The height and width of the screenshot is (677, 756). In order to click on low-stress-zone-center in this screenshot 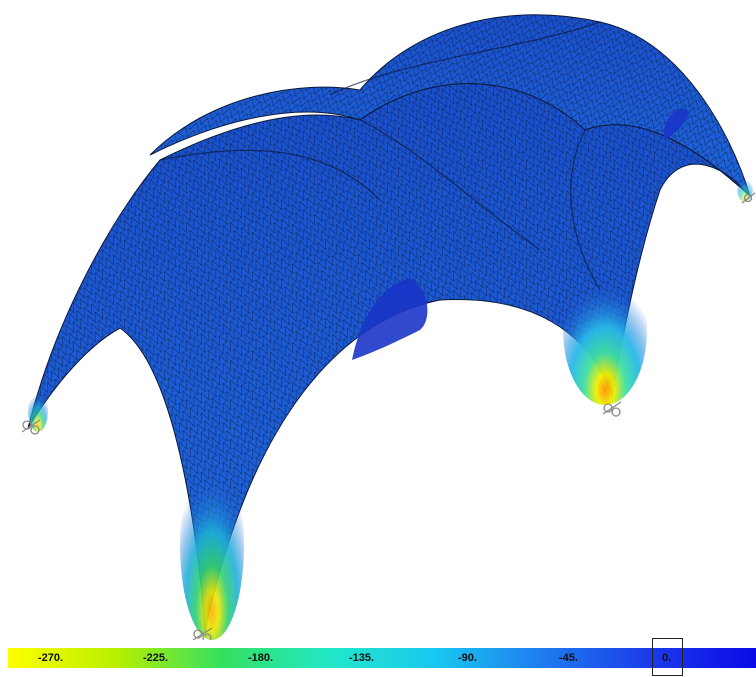, I will do `click(390, 319)`.